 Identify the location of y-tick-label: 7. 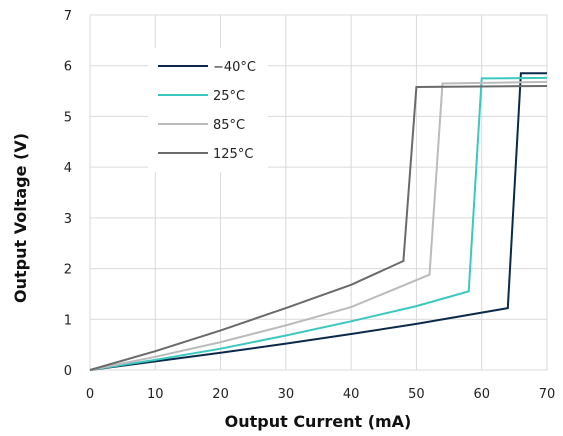
(68, 16).